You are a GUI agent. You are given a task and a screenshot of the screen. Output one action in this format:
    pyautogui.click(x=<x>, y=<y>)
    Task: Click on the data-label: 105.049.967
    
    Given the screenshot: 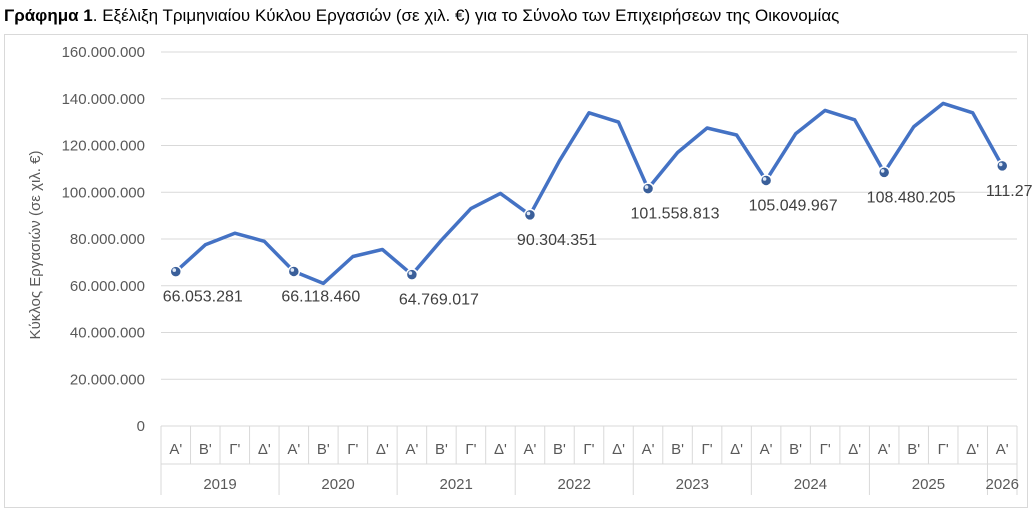 What is the action you would take?
    pyautogui.click(x=793, y=205)
    